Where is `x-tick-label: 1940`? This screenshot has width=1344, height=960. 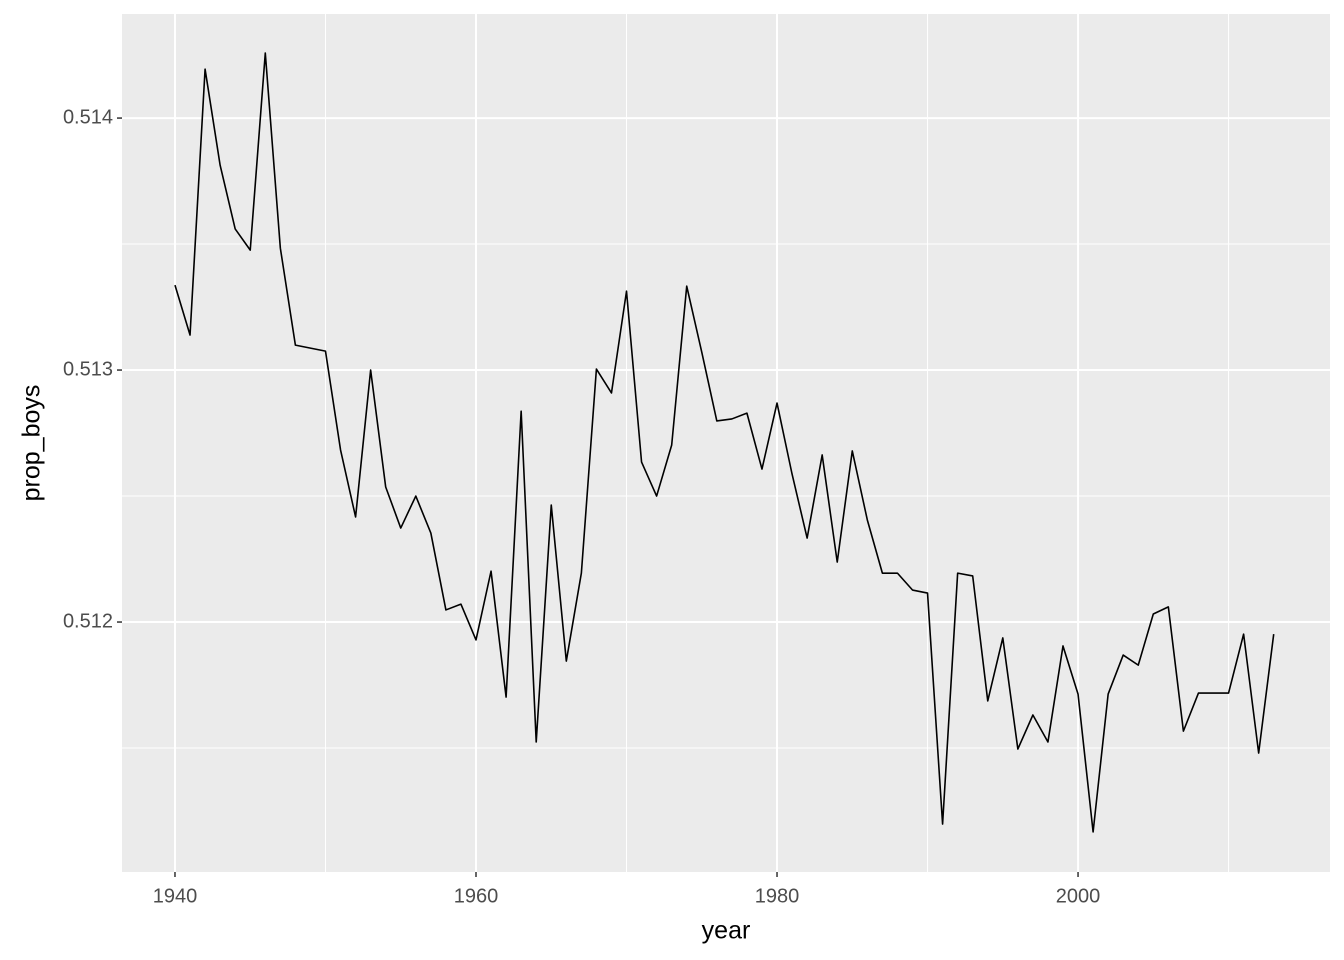
x-tick-label: 1940 is located at coordinates (175, 896).